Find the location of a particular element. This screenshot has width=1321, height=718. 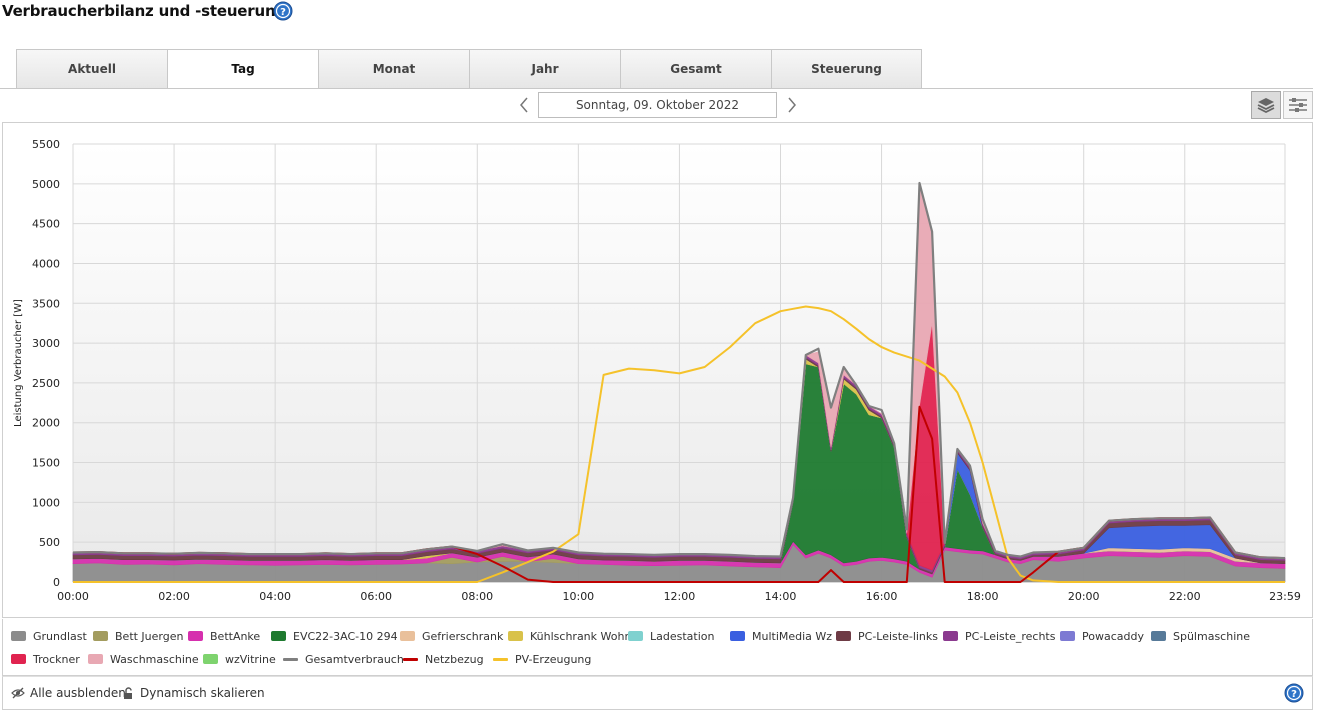

legend-item: MultiMedia Wz is located at coordinates (781, 636).